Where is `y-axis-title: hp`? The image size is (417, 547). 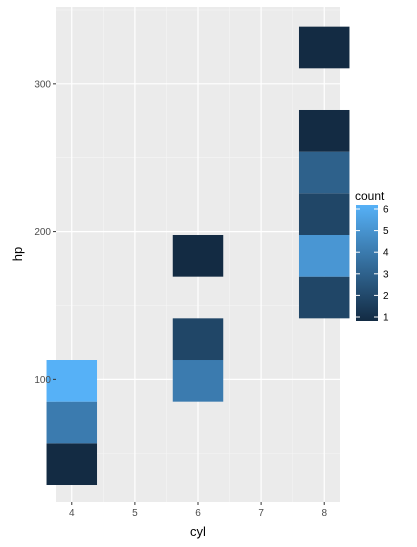 y-axis-title: hp is located at coordinates (17, 254).